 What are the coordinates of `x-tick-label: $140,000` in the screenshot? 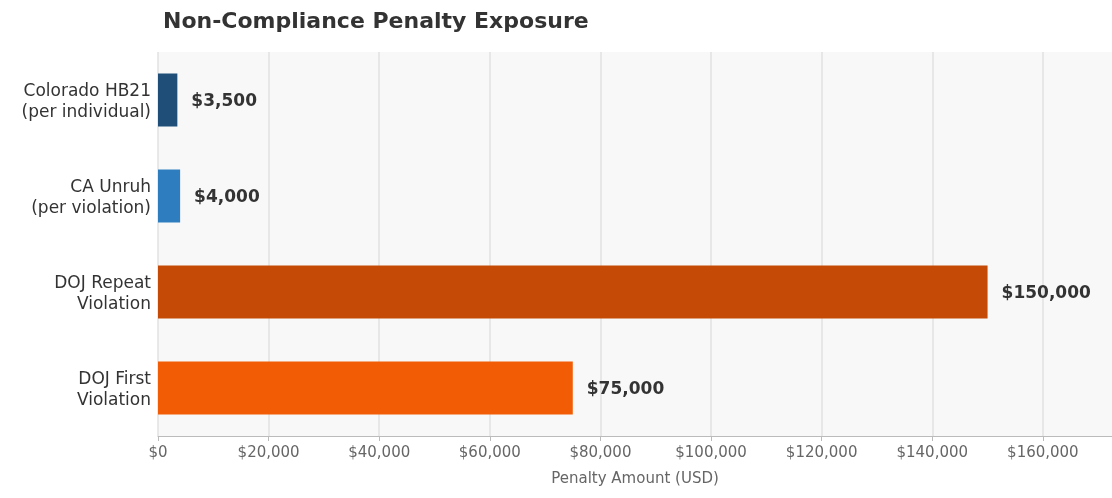 It's located at (932, 451).